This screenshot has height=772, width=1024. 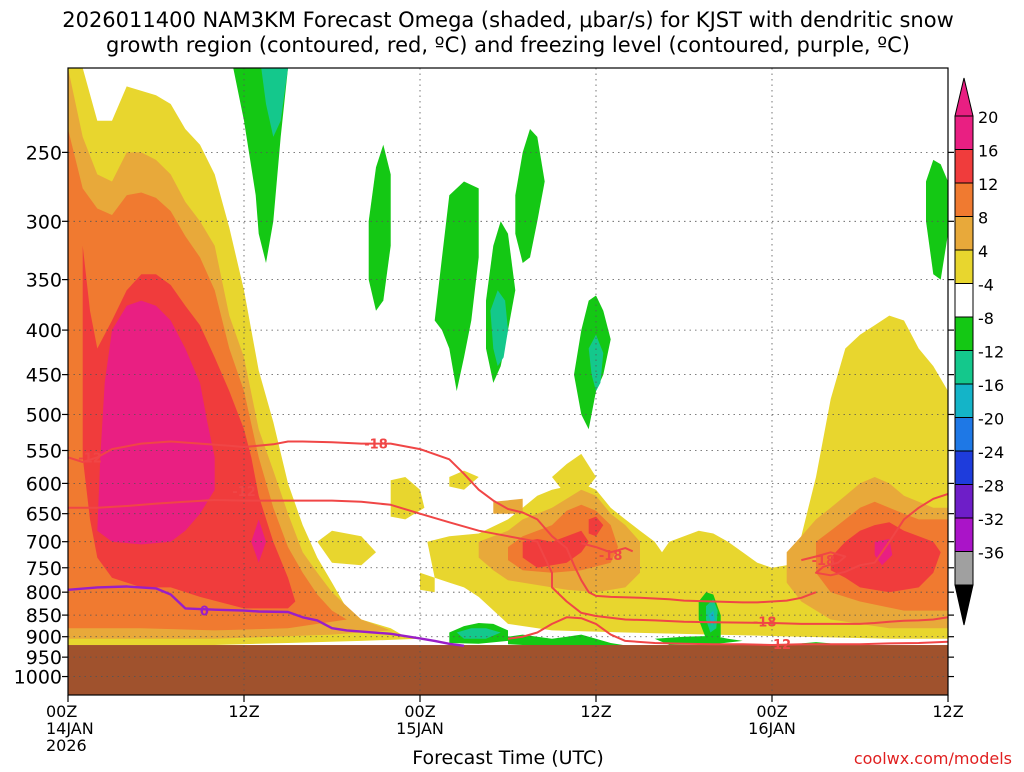 I want to click on y-tick-label-850: 850, so click(x=44, y=616).